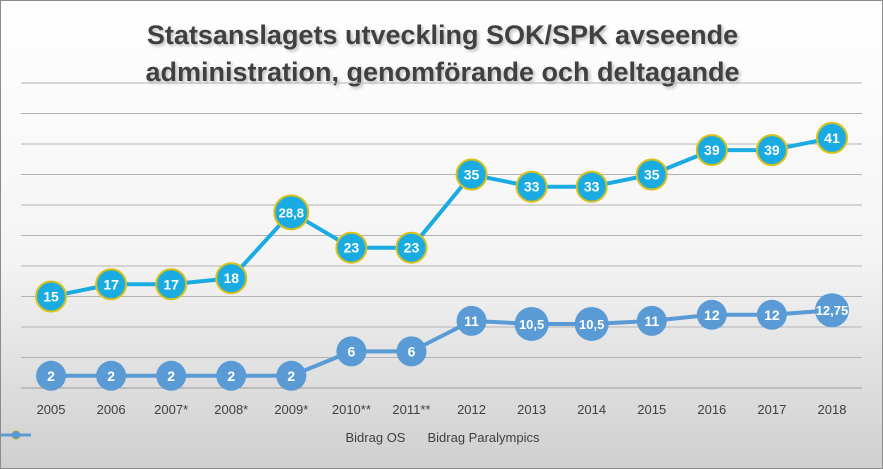  Describe the element at coordinates (711, 409) in the screenshot. I see `x-tick-label: 2016` at that location.